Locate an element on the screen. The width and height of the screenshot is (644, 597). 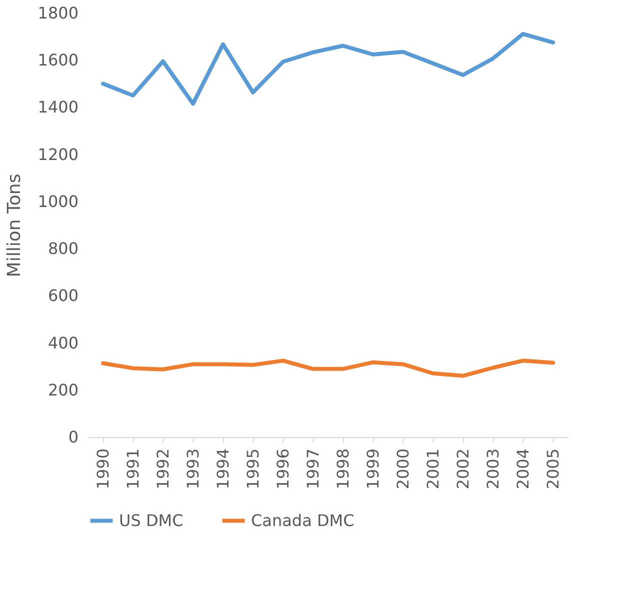
y-tick-label: 400 is located at coordinates (63, 342).